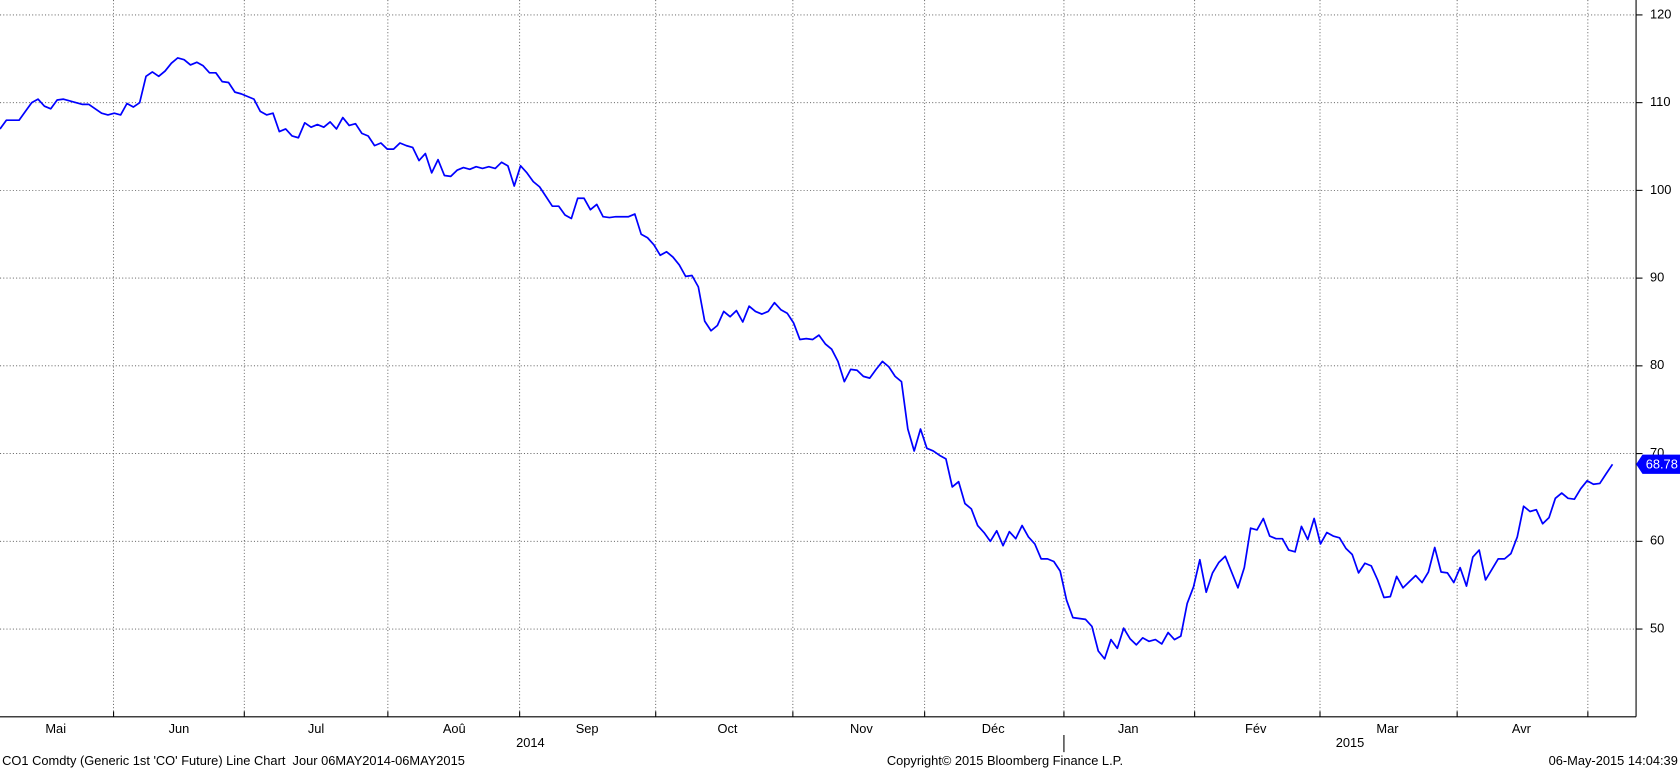  Describe the element at coordinates (1387, 728) in the screenshot. I see `month-label: Mar` at that location.